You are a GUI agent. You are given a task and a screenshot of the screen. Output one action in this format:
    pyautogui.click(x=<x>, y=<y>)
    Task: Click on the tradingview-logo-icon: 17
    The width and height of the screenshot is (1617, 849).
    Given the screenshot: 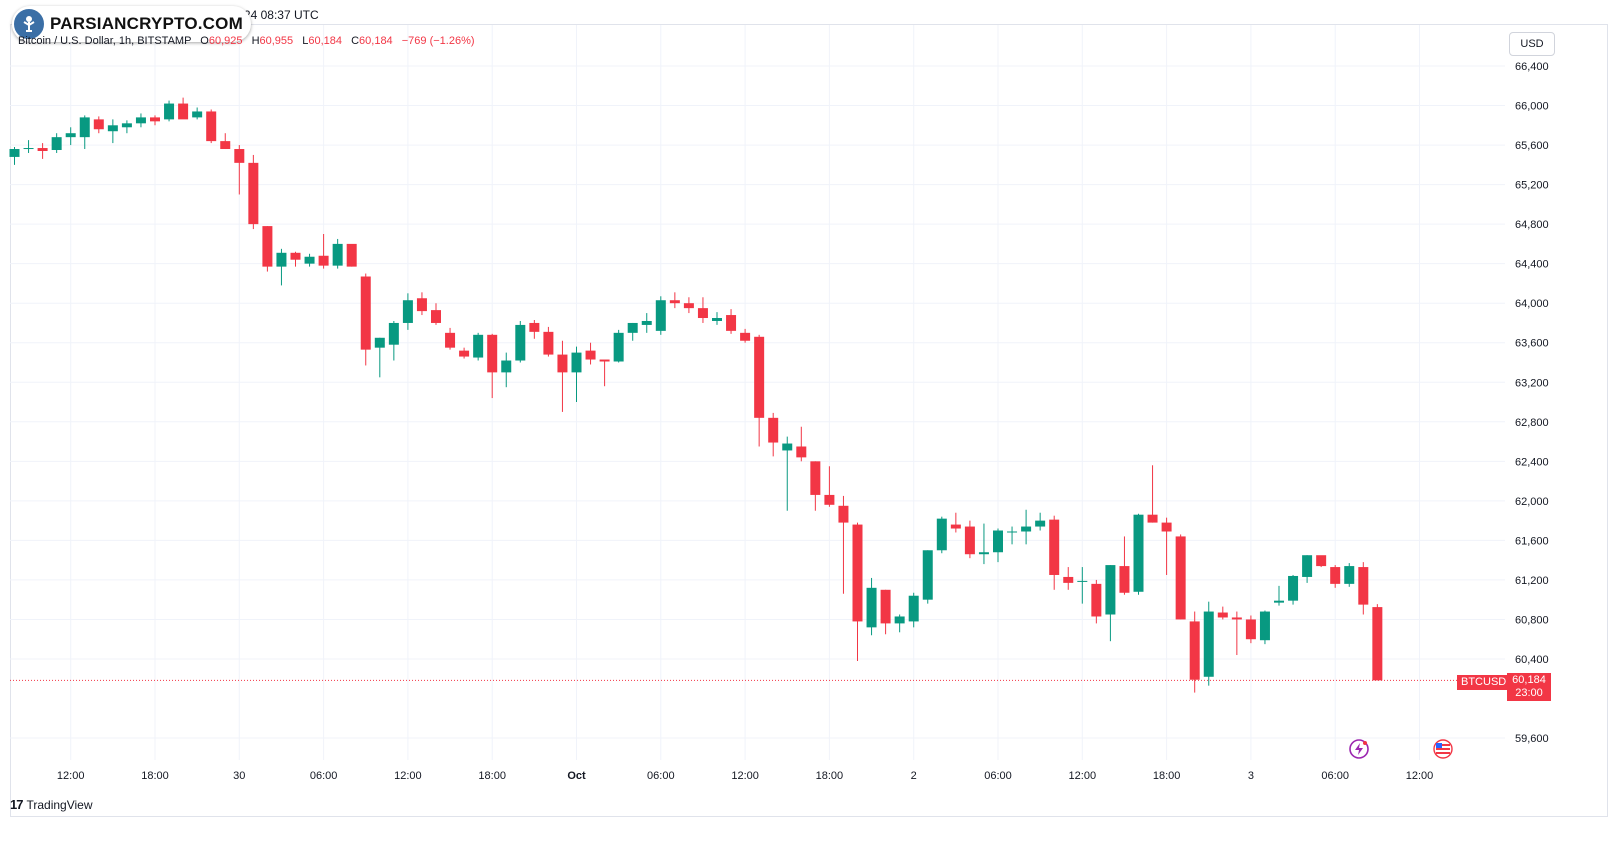 What is the action you would take?
    pyautogui.click(x=17, y=804)
    